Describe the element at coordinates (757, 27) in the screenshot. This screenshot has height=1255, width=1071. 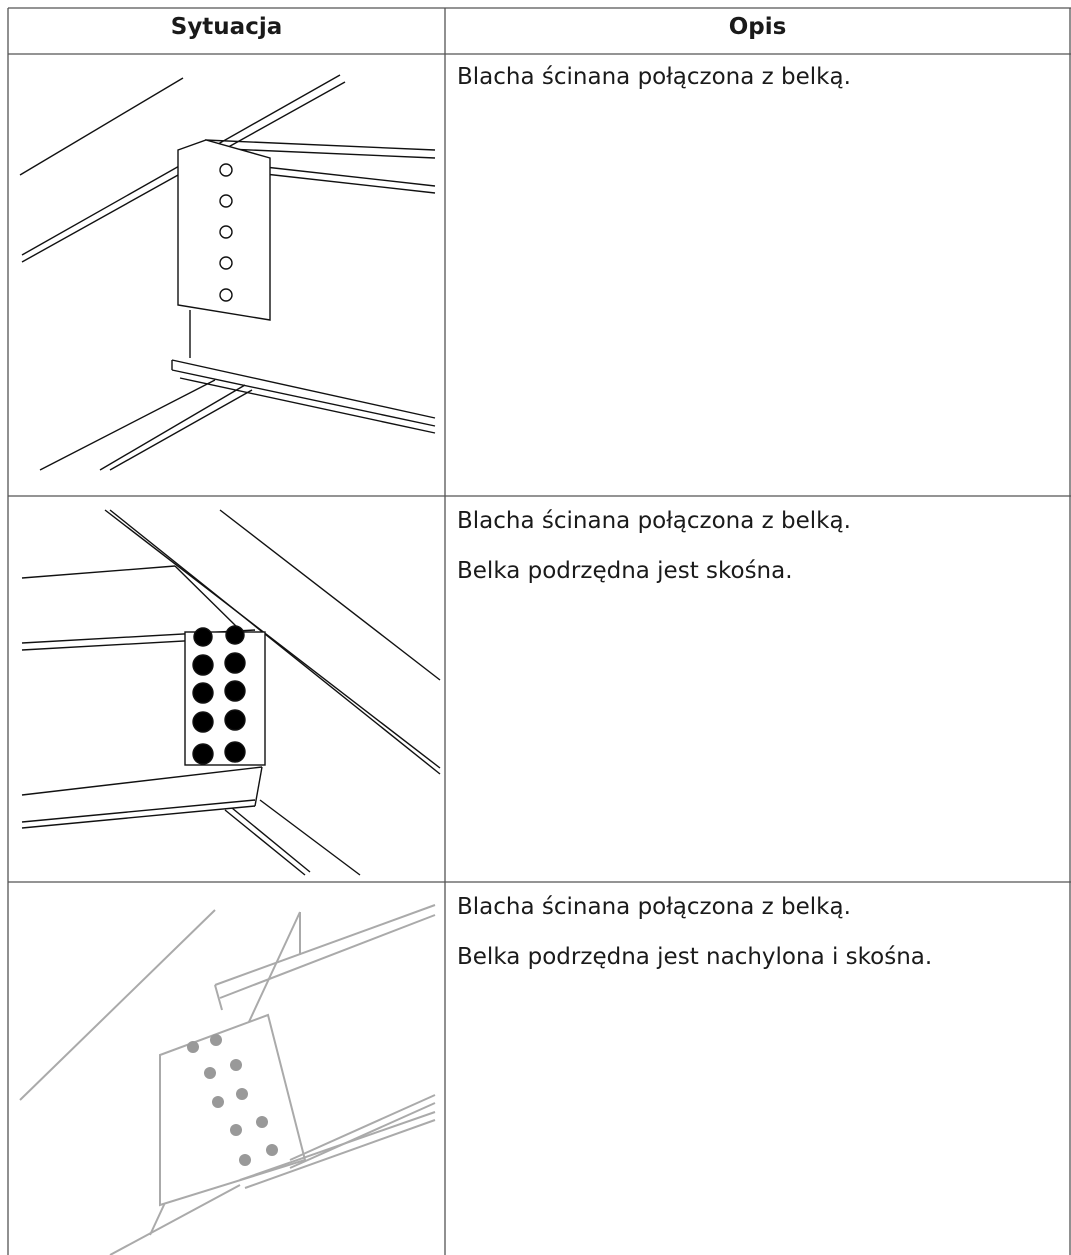
I see `header-cell: Opis` at that location.